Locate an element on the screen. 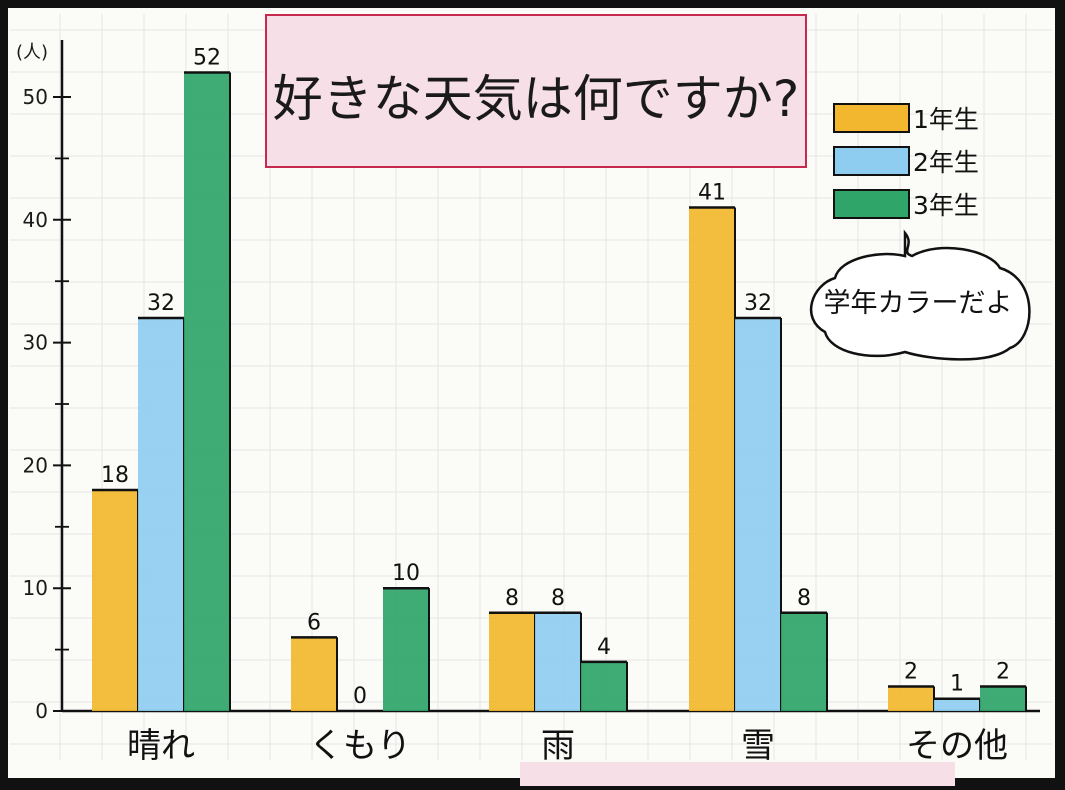  callout-bubble is located at coordinates (920, 295).